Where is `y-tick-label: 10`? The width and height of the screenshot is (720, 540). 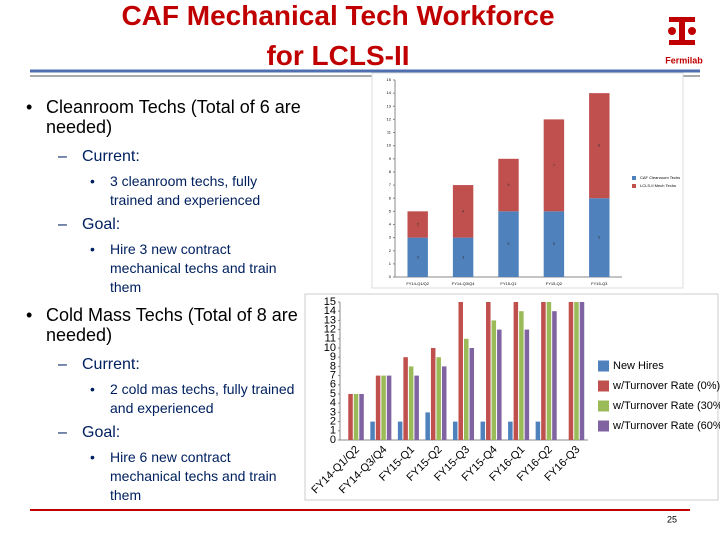 y-tick-label: 10 is located at coordinates (330, 348).